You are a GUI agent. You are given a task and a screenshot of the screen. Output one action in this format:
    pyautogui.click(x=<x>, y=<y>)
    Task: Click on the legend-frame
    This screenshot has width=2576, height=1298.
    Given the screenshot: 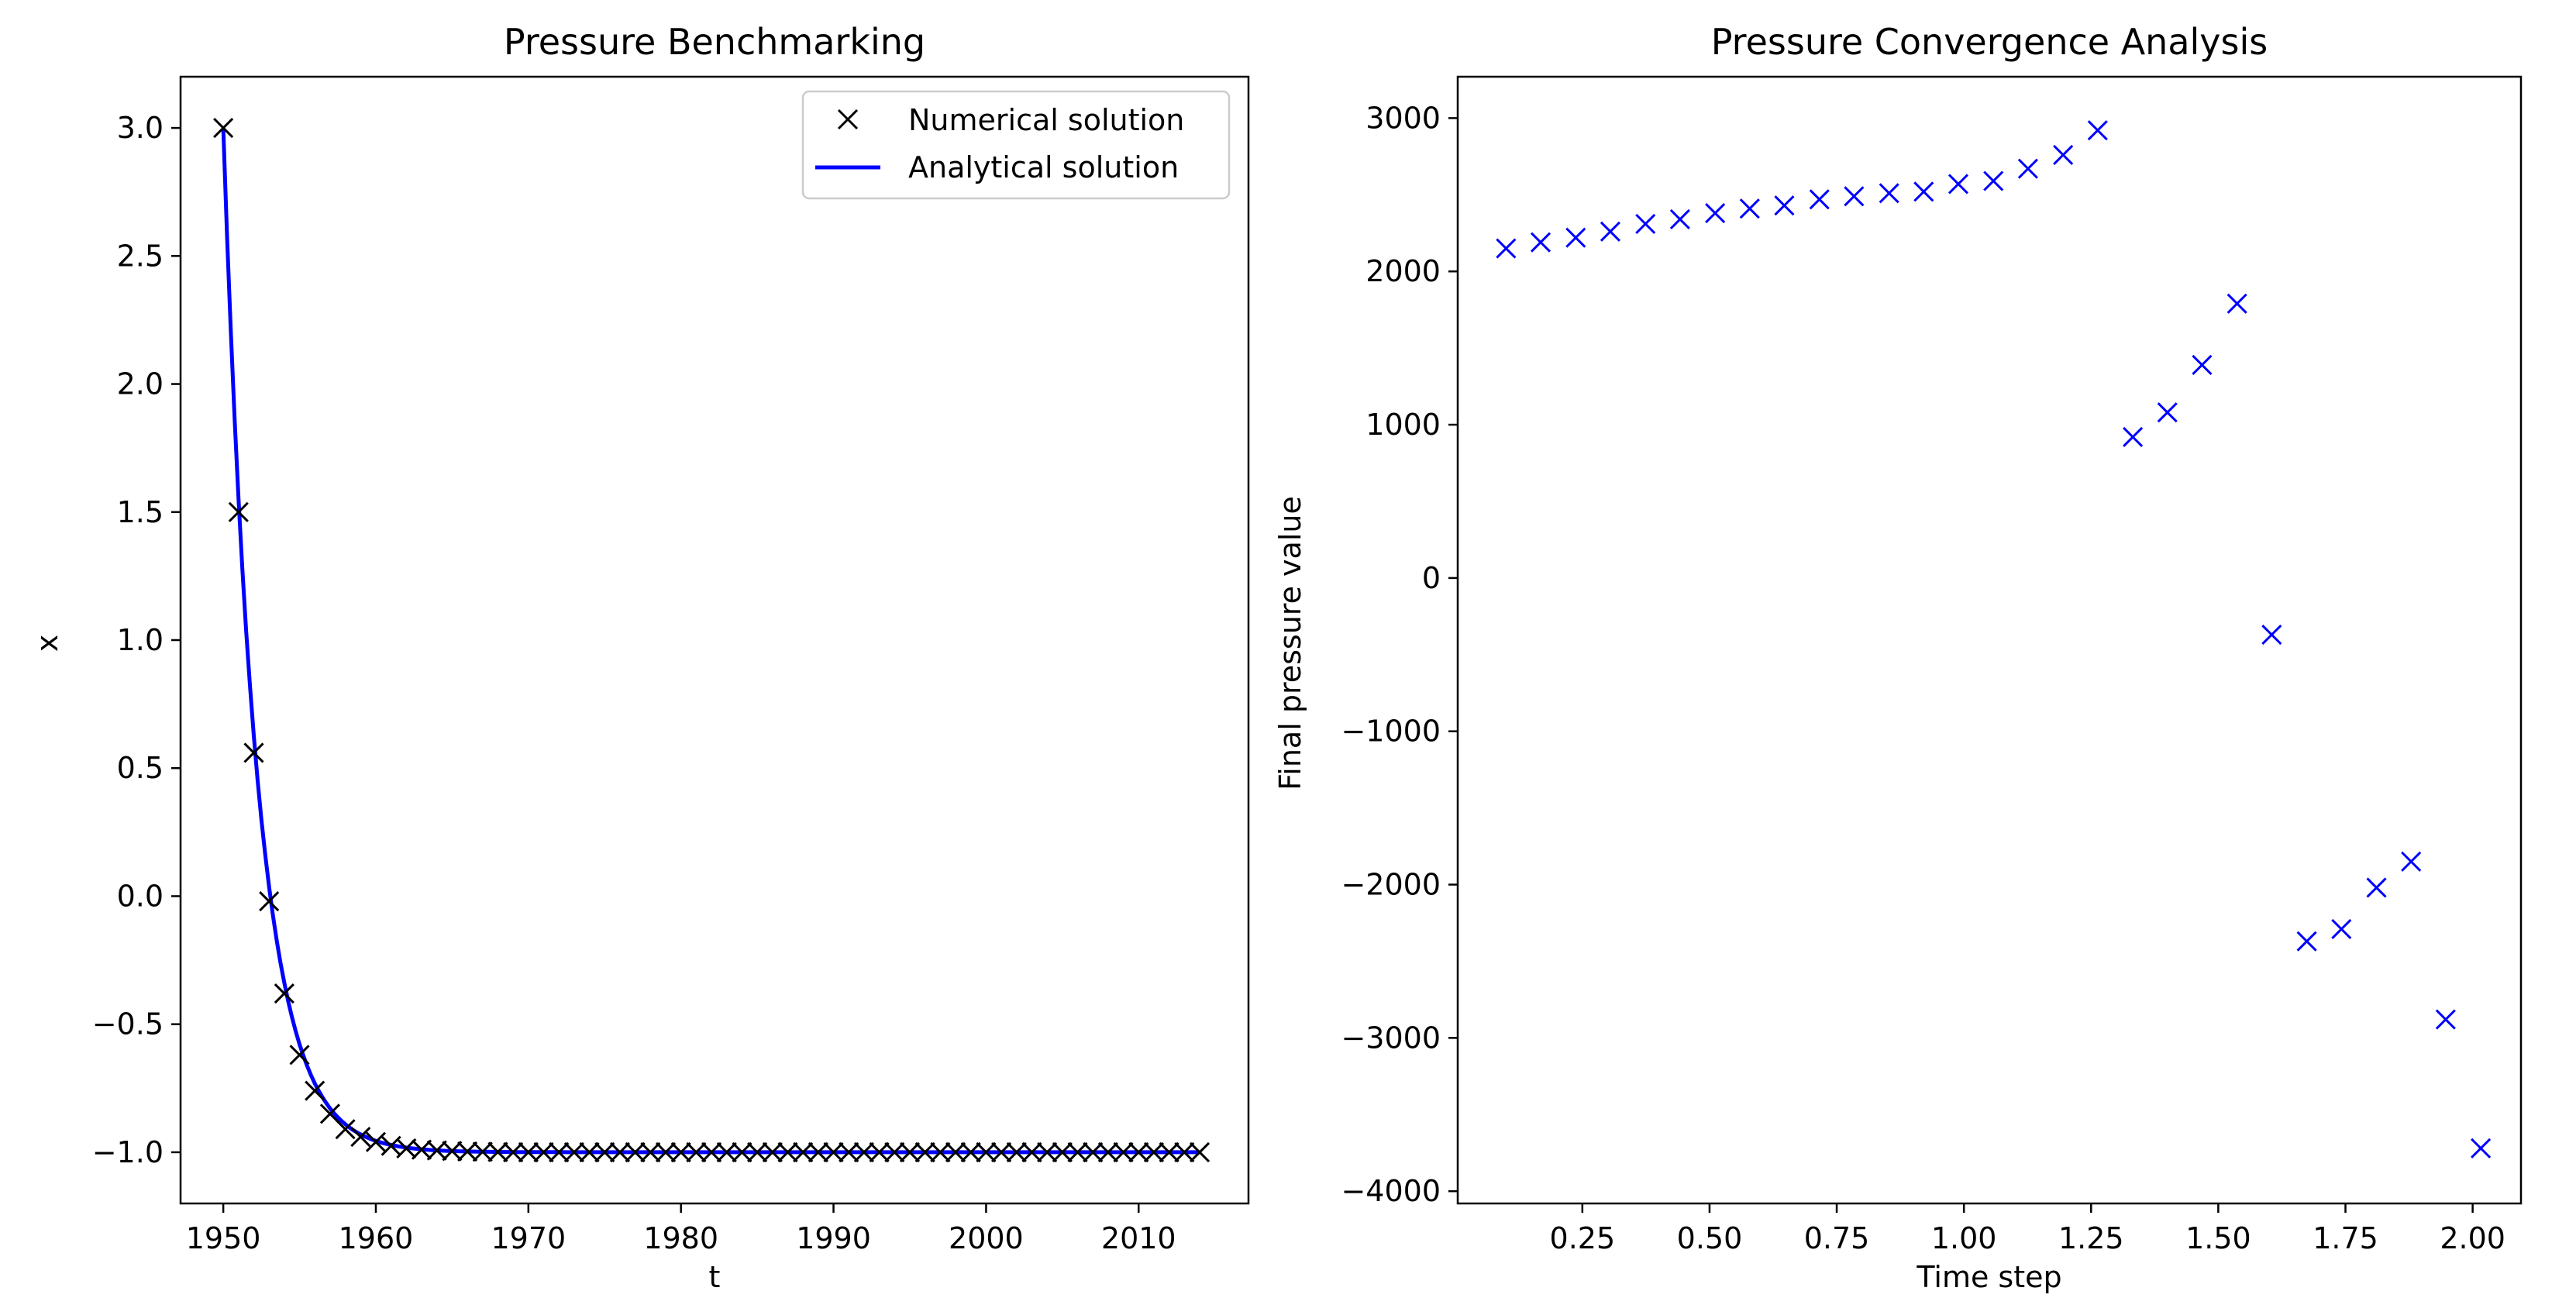 What is the action you would take?
    pyautogui.click(x=1016, y=145)
    